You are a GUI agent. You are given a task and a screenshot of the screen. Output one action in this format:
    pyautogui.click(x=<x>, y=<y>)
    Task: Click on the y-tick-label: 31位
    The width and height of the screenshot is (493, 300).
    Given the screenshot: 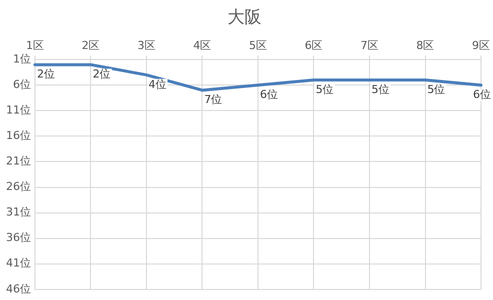 What is the action you would take?
    pyautogui.click(x=18, y=212)
    